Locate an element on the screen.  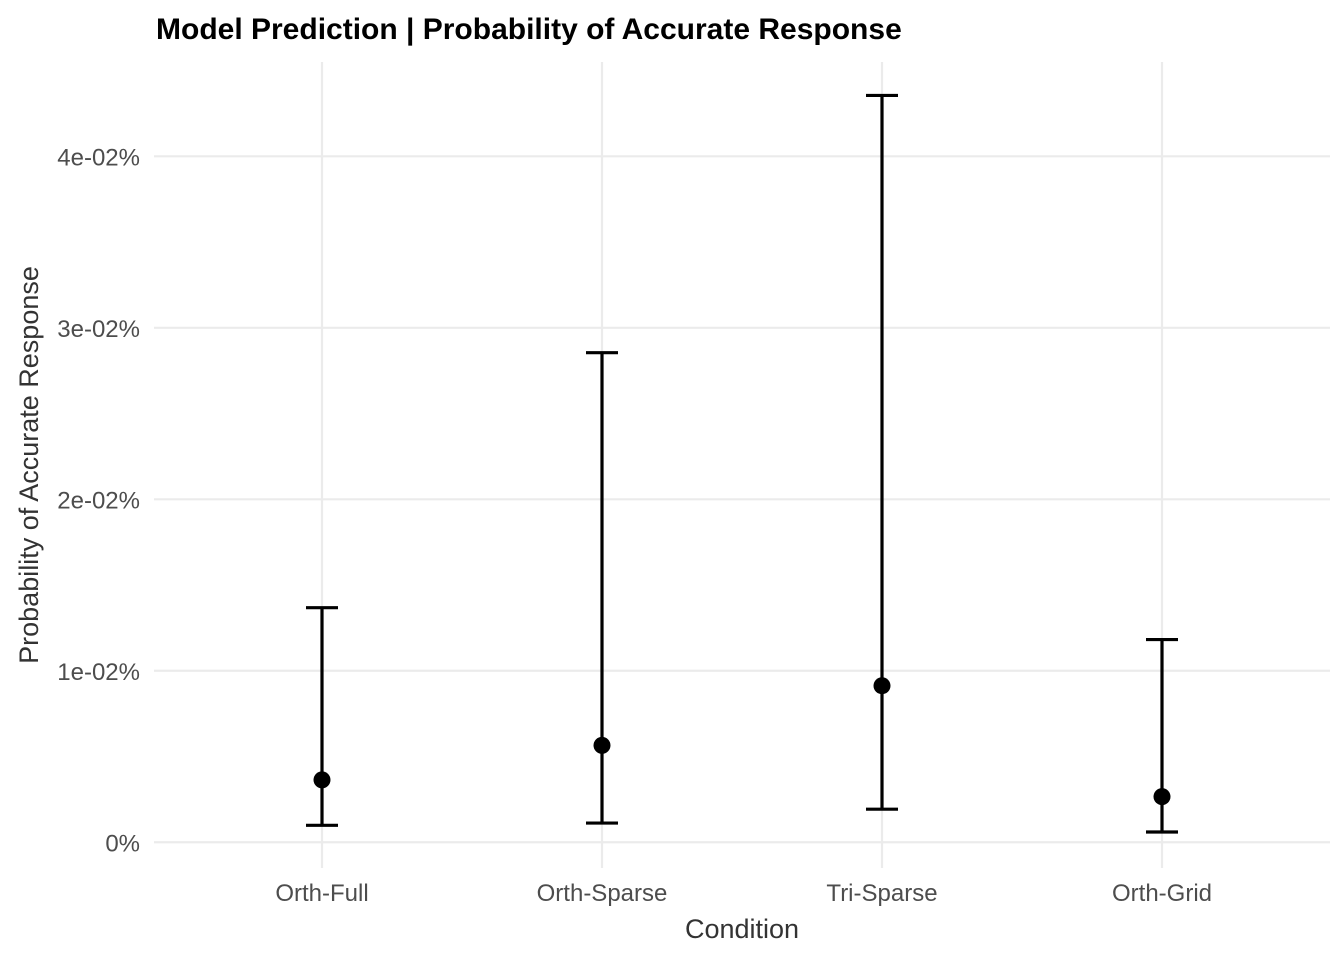
y-tick-label: 1e-02% is located at coordinates (98, 672).